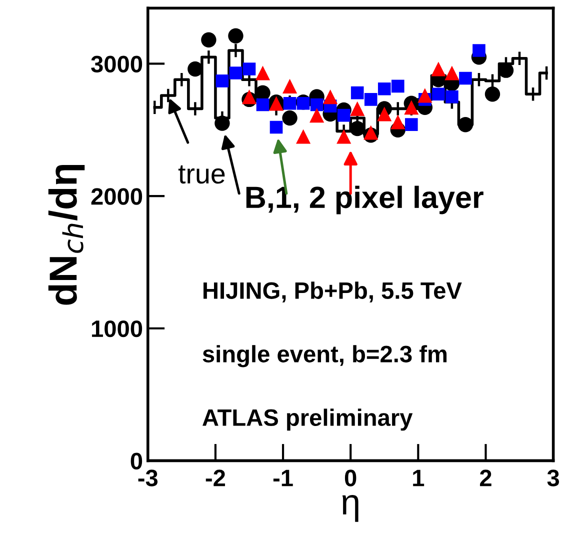  I want to click on y-tick-label: 2000, so click(116, 196).